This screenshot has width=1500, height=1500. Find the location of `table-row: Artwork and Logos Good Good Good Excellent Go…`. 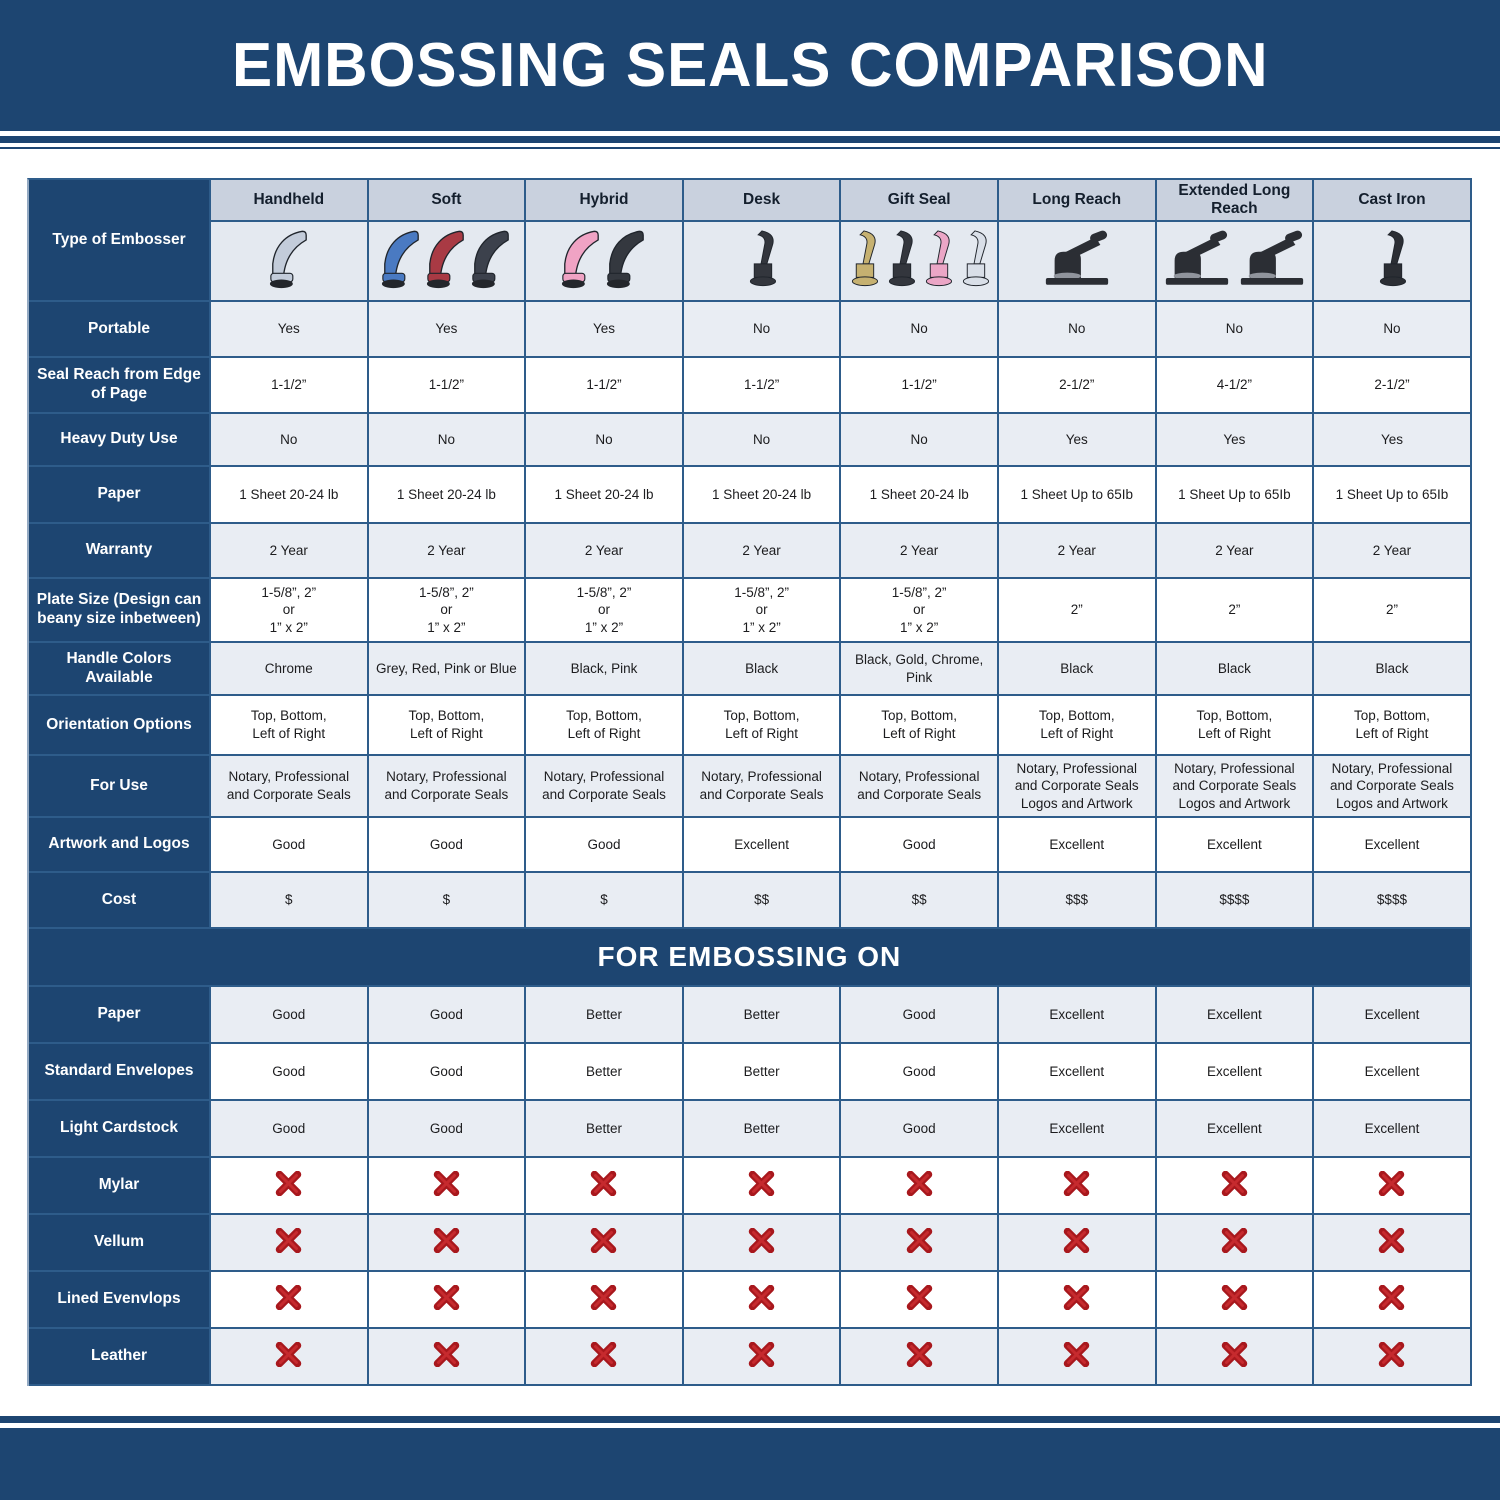

table-row: Artwork and Logos Good Good Good Excellent Go… is located at coordinates (750, 845).